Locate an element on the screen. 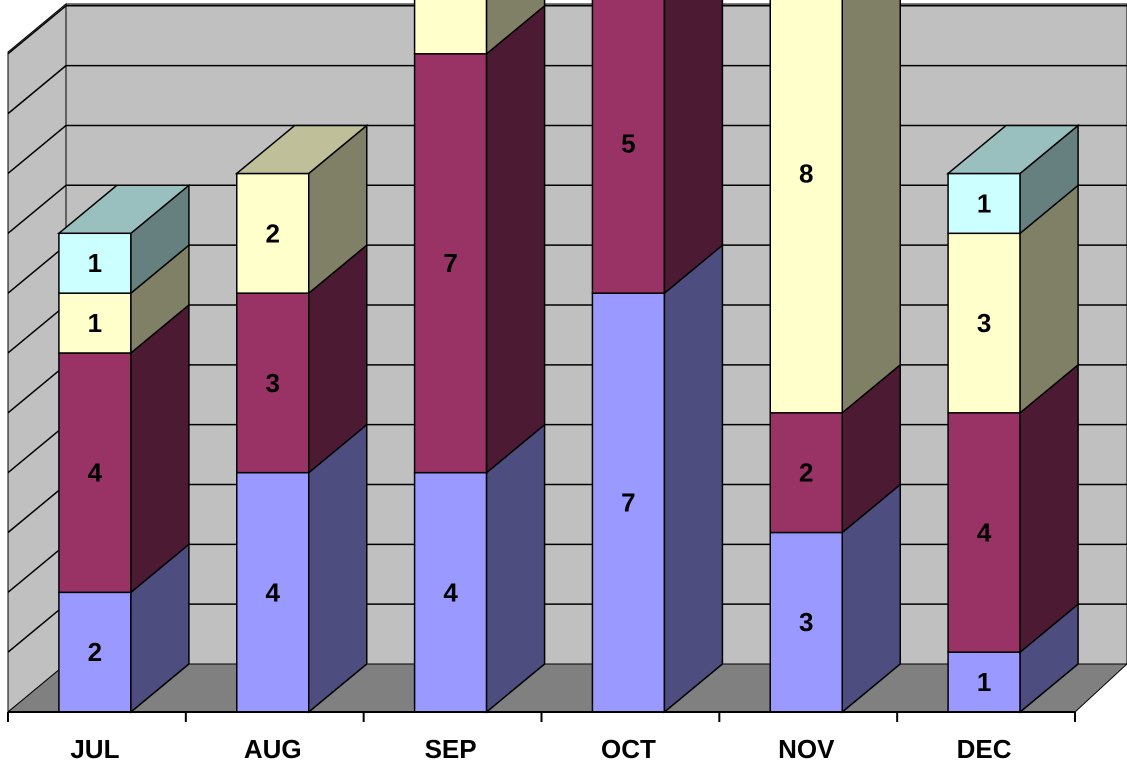 Image resolution: width=1127 pixels, height=770 pixels. data-label: 8 is located at coordinates (806, 173).